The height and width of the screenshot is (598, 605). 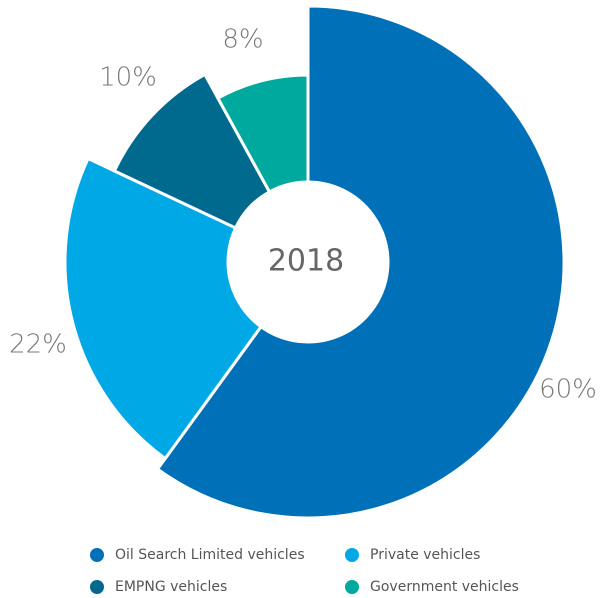 What do you see at coordinates (171, 587) in the screenshot?
I see `legend-label: EMPNG vehicles` at bounding box center [171, 587].